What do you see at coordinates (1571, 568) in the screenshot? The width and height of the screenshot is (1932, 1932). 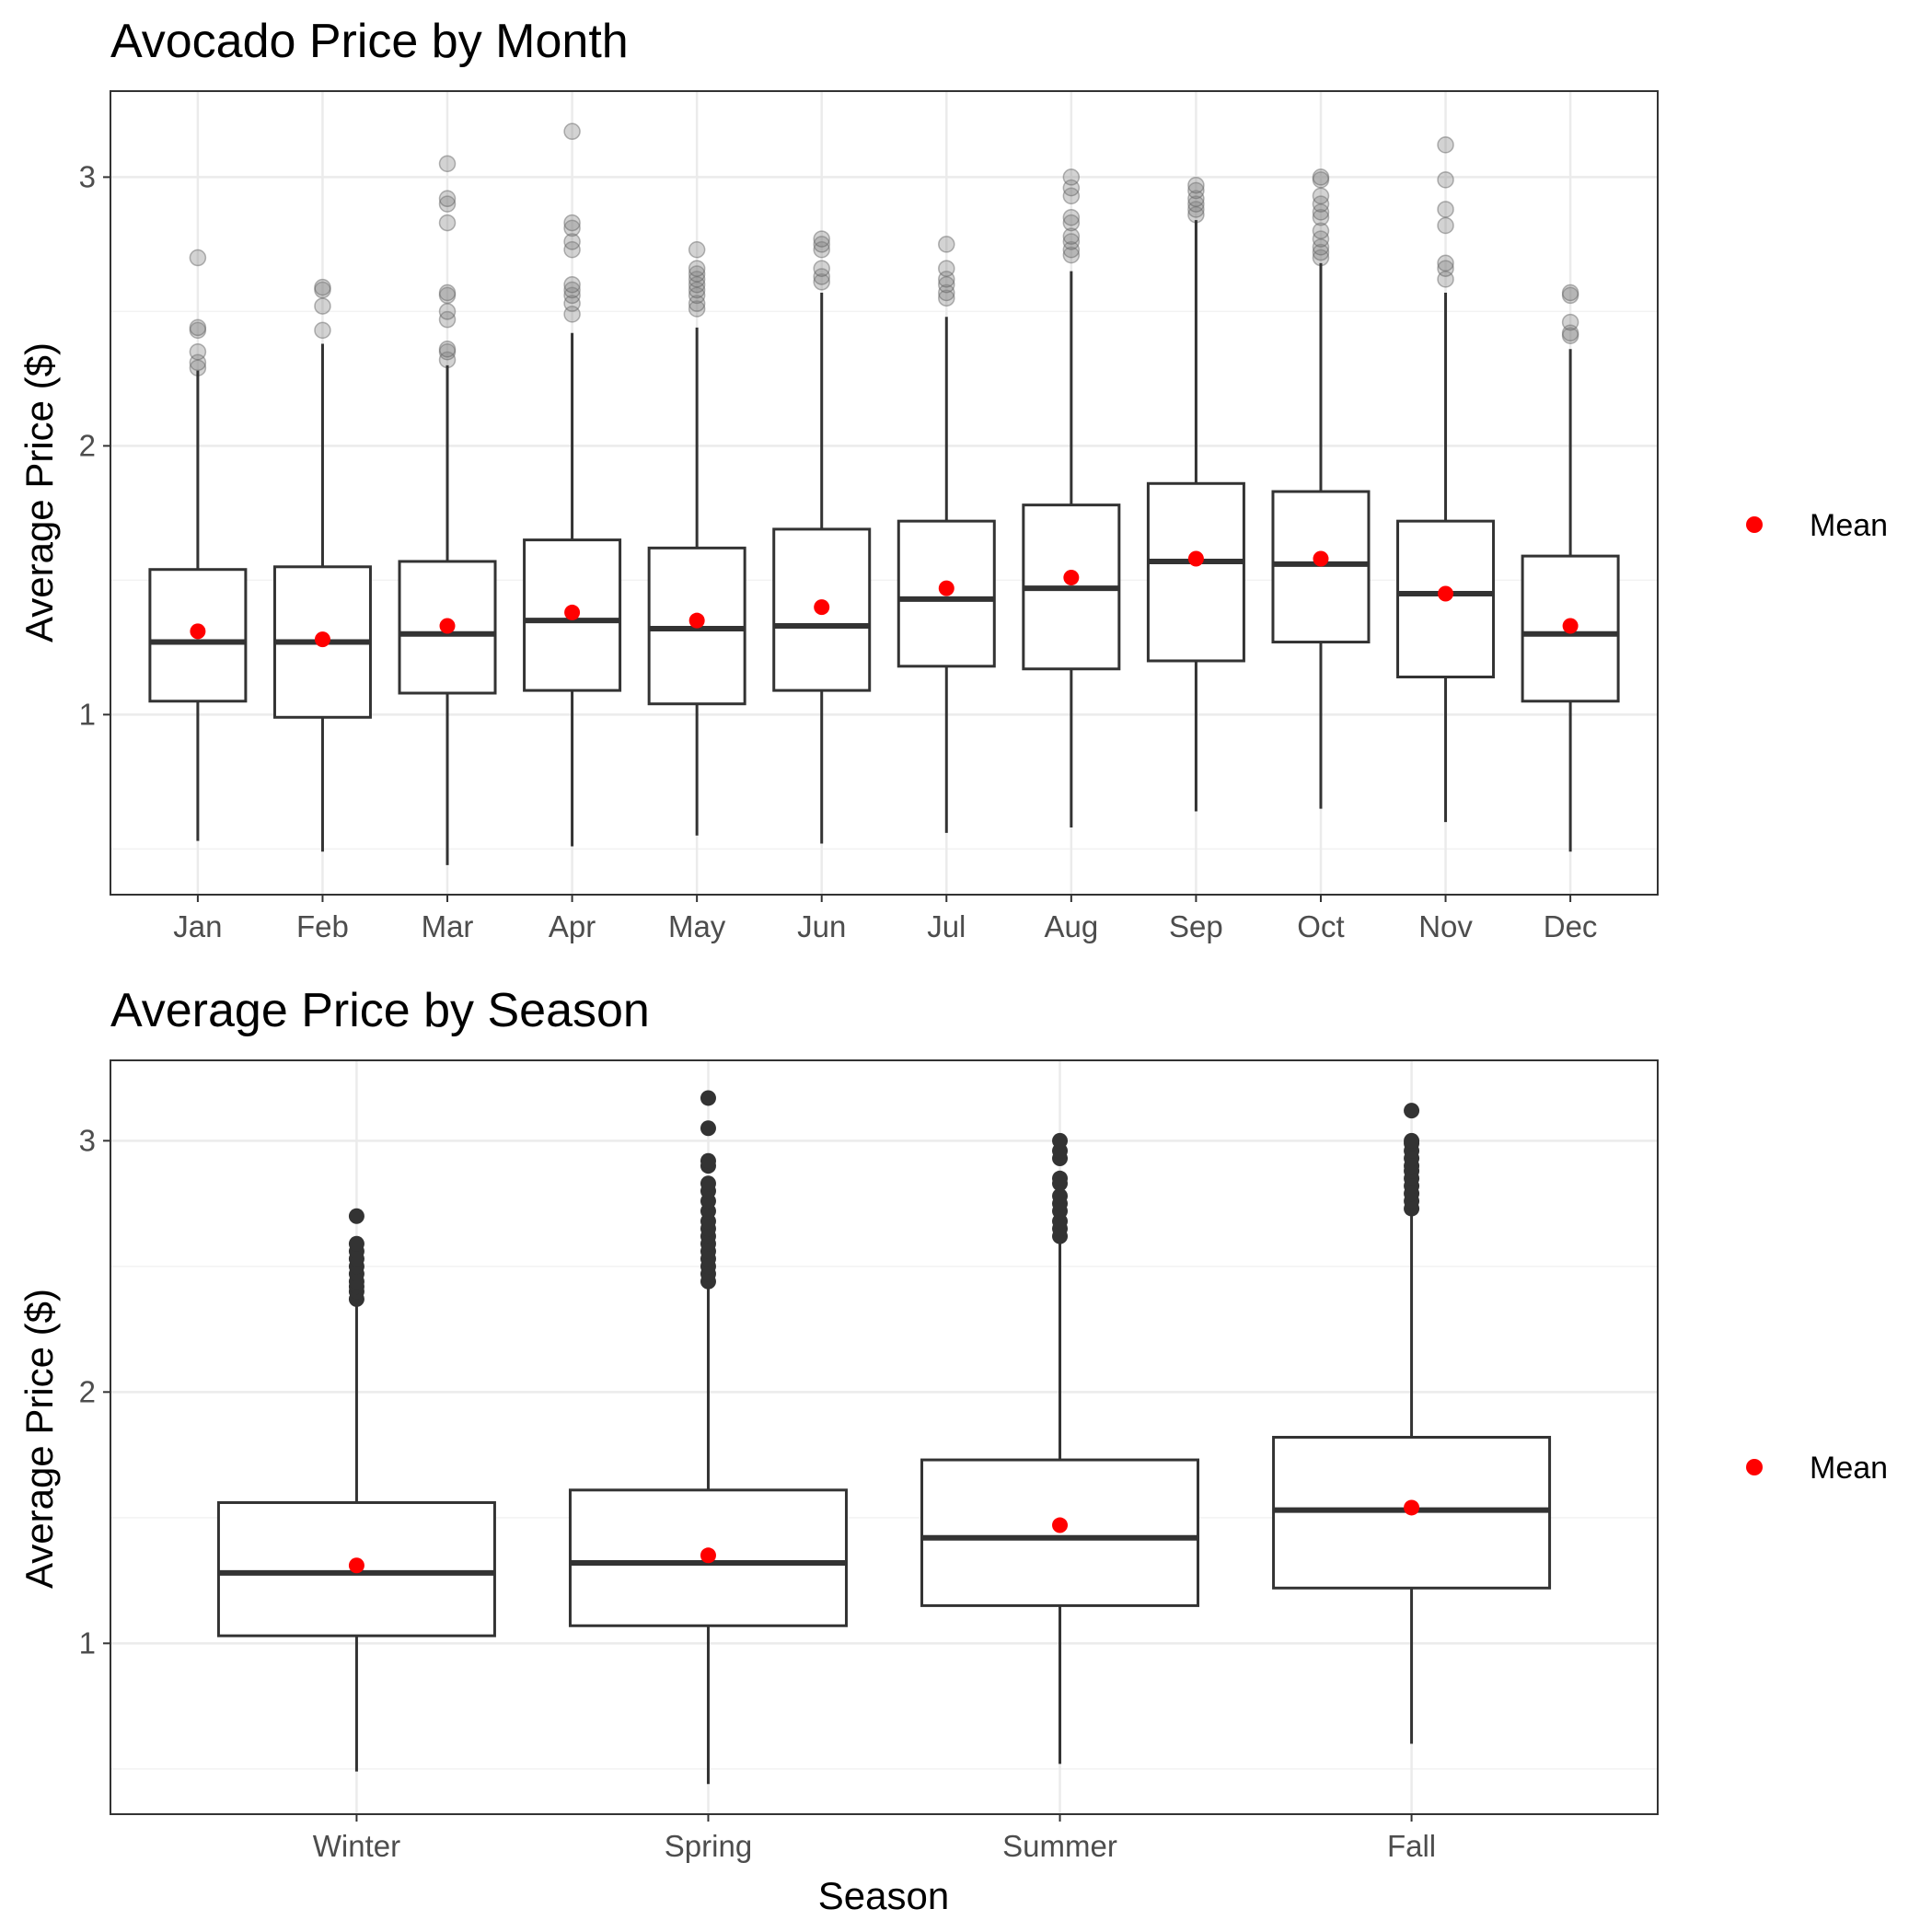 I see `month-box-dec` at bounding box center [1571, 568].